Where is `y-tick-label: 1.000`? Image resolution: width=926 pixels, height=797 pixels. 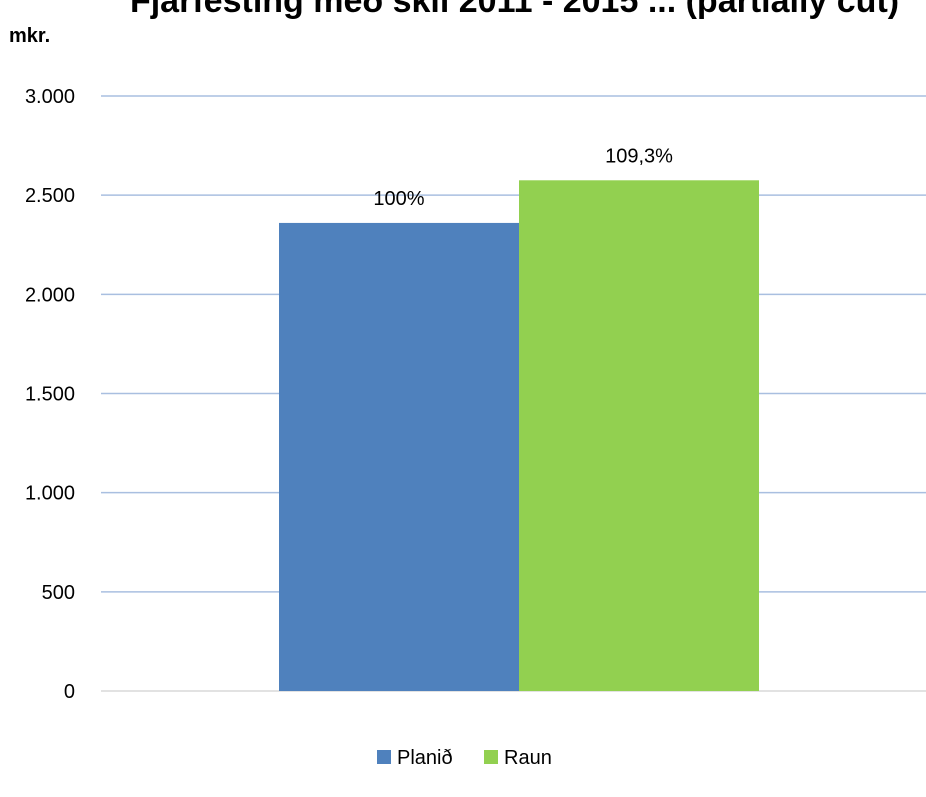
y-tick-label: 1.000 is located at coordinates (50, 494).